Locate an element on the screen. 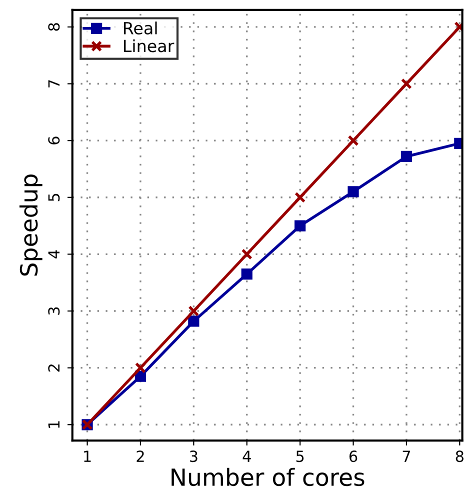 This screenshot has height=495, width=467. legend-label: Linear is located at coordinates (149, 45).